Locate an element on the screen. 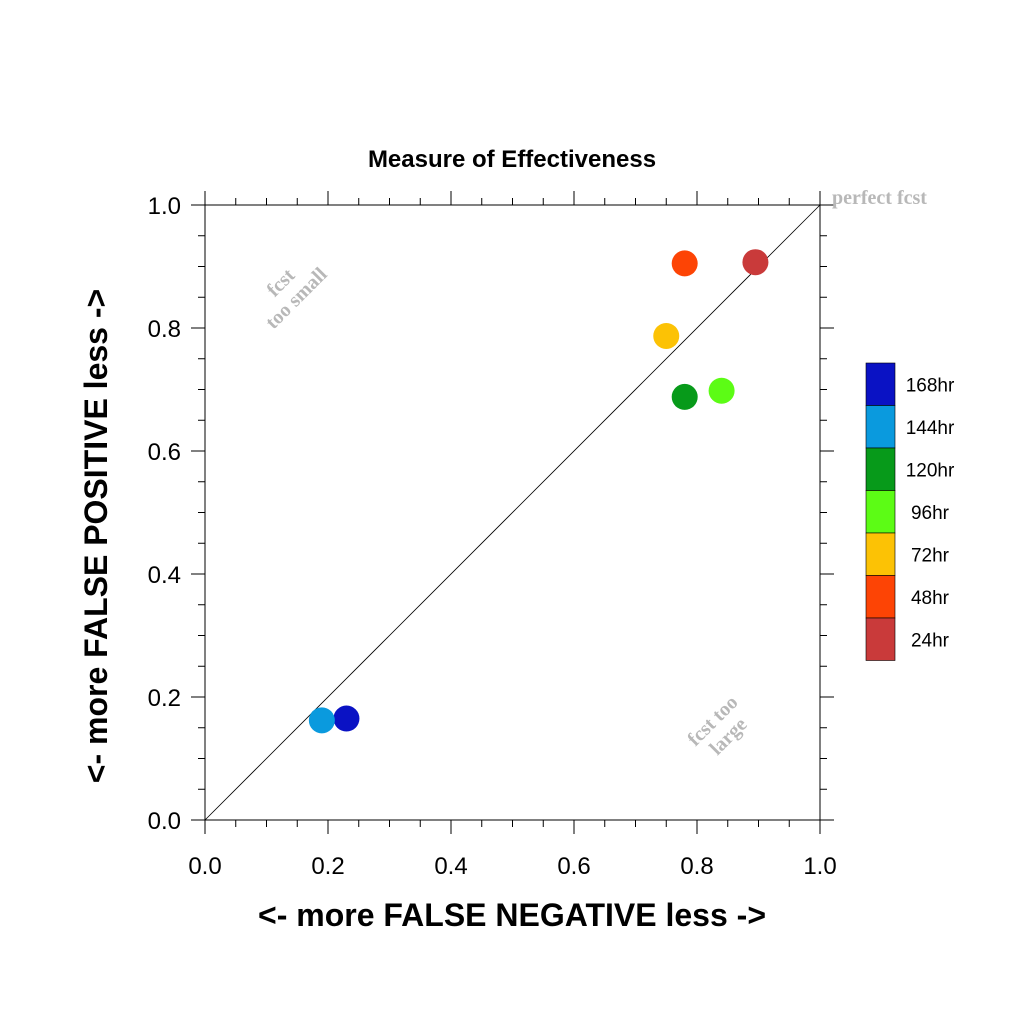 Image resolution: width=1024 pixels, height=1024 pixels. y-tick-label: 0.0 is located at coordinates (164, 821).